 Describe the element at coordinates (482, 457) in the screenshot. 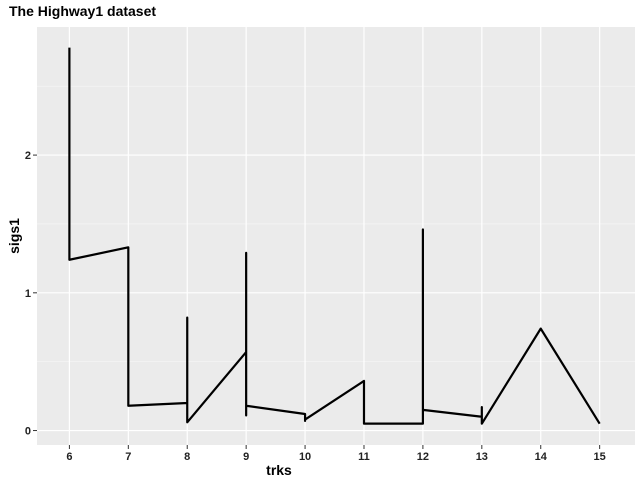

I see `x-tick-label: 13` at that location.